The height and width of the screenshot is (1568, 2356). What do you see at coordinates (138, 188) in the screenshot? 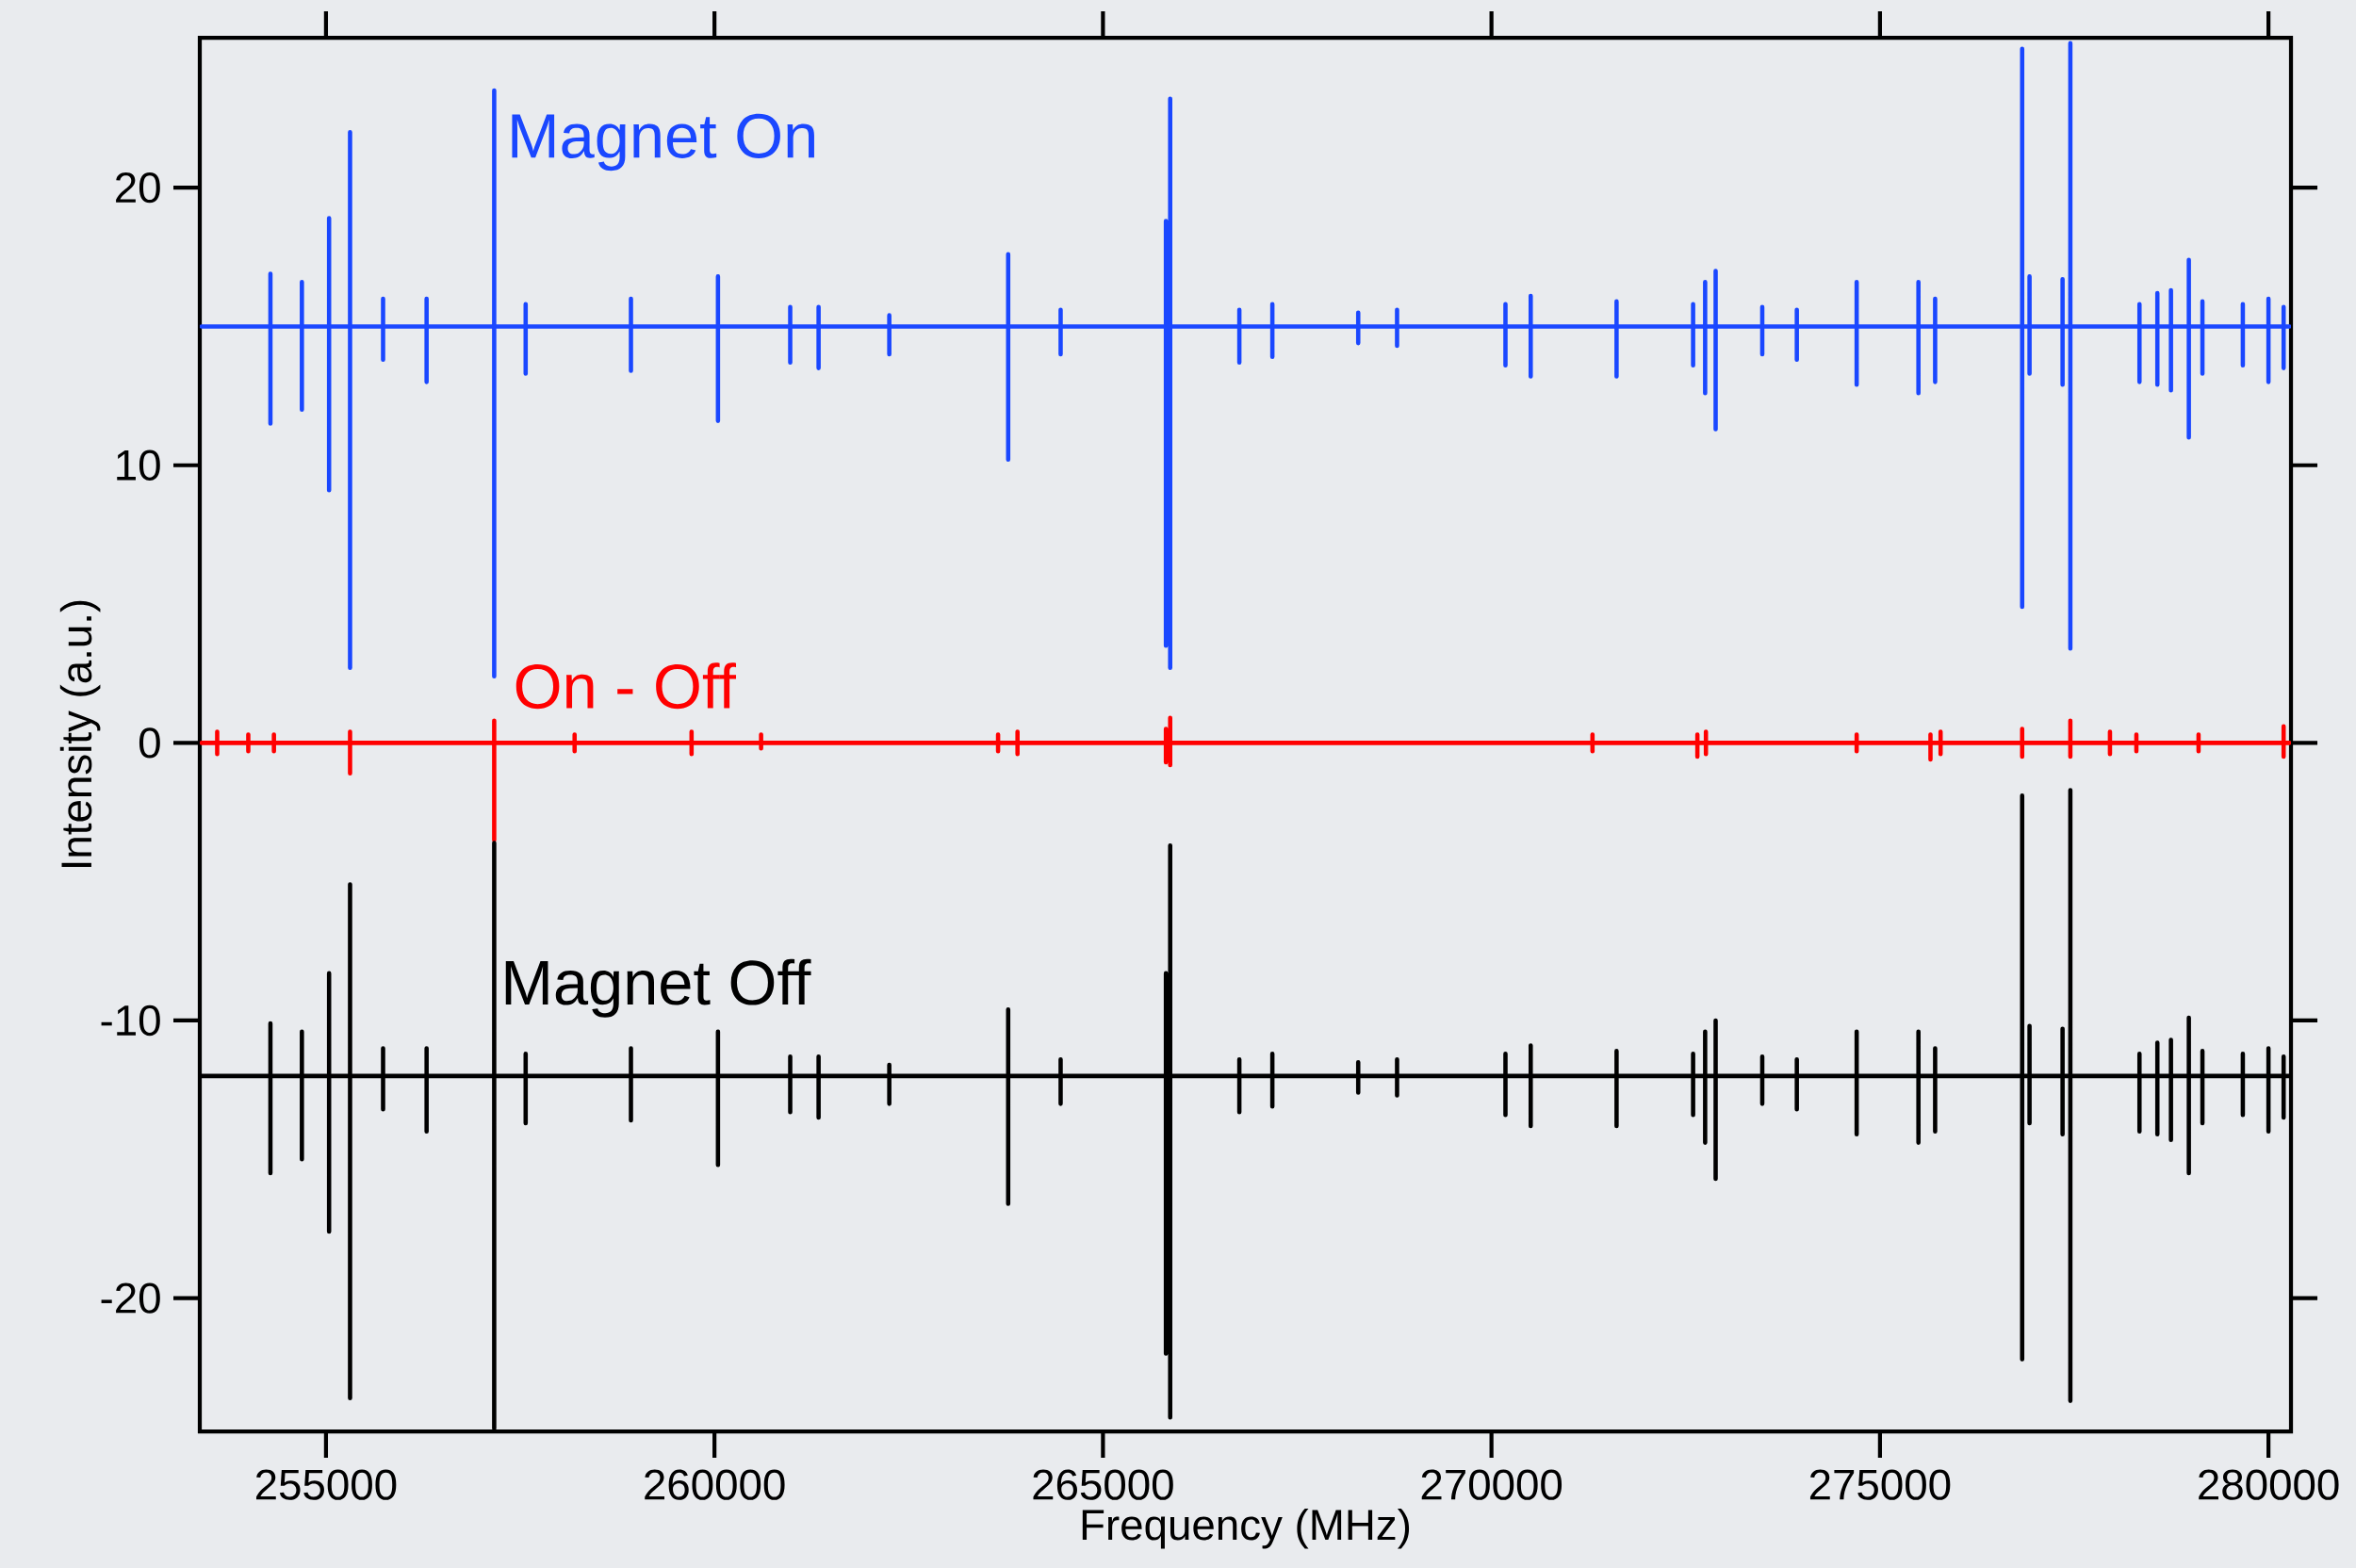
I see `y-tick-label: 20` at bounding box center [138, 188].